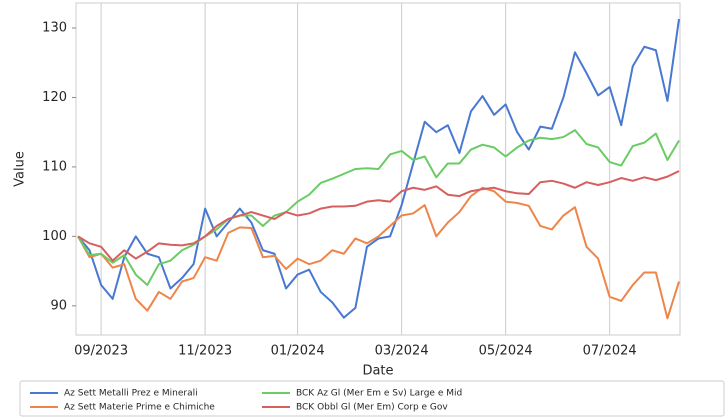 The image size is (728, 419). I want to click on legend-label: Az Sett Materie Prime e Chimiche, so click(139, 408).